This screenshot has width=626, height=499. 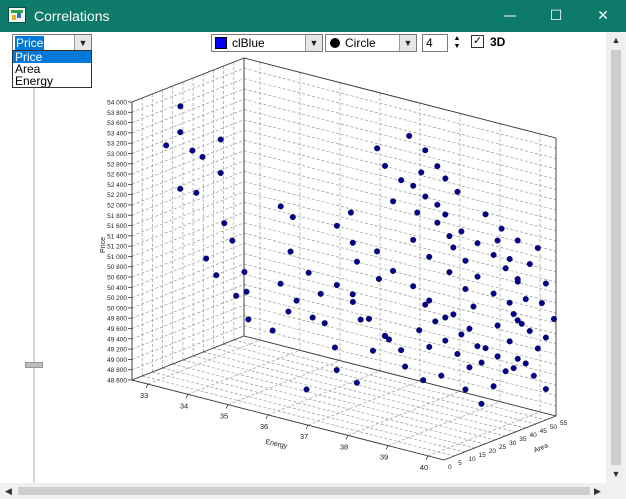 I want to click on color-select: clBlue ▼, so click(x=267, y=43).